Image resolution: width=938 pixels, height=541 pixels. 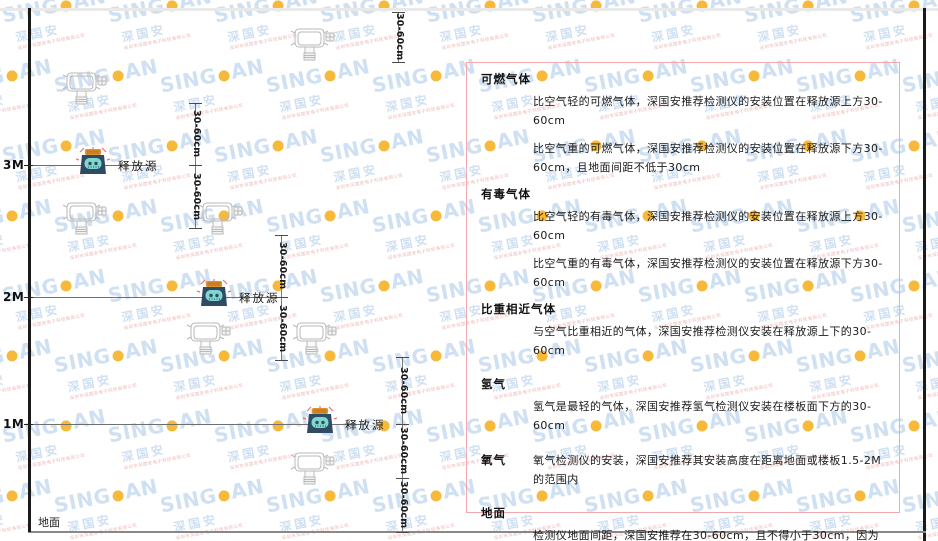 I want to click on section-spacer, so click(x=684, y=372).